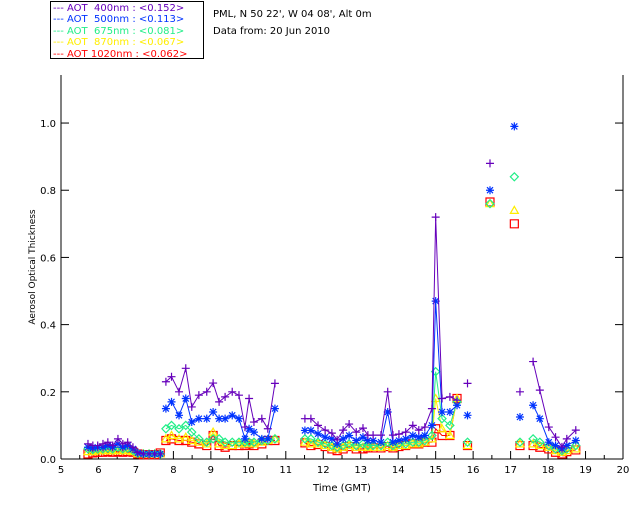  I want to click on legend-item-675nm: --- AOT 675nm : <0.081>, so click(119, 31).